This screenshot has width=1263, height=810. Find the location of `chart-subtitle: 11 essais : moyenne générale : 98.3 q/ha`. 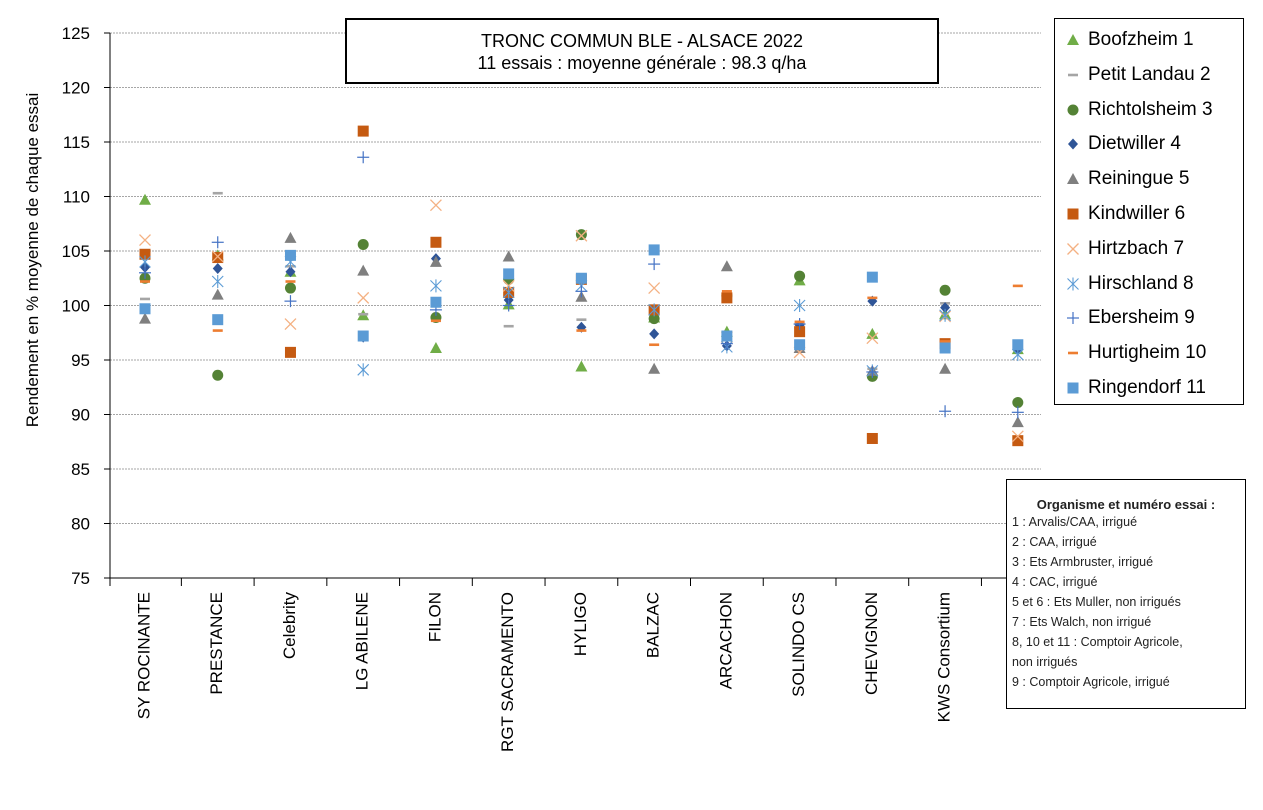

chart-subtitle: 11 essais : moyenne générale : 98.3 q/ha is located at coordinates (642, 63).